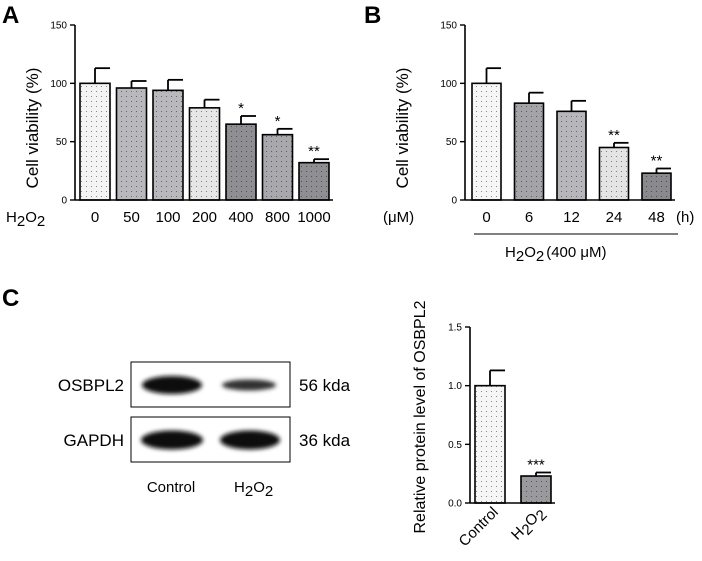  I want to click on svg-text: H2O2, so click(25, 219).